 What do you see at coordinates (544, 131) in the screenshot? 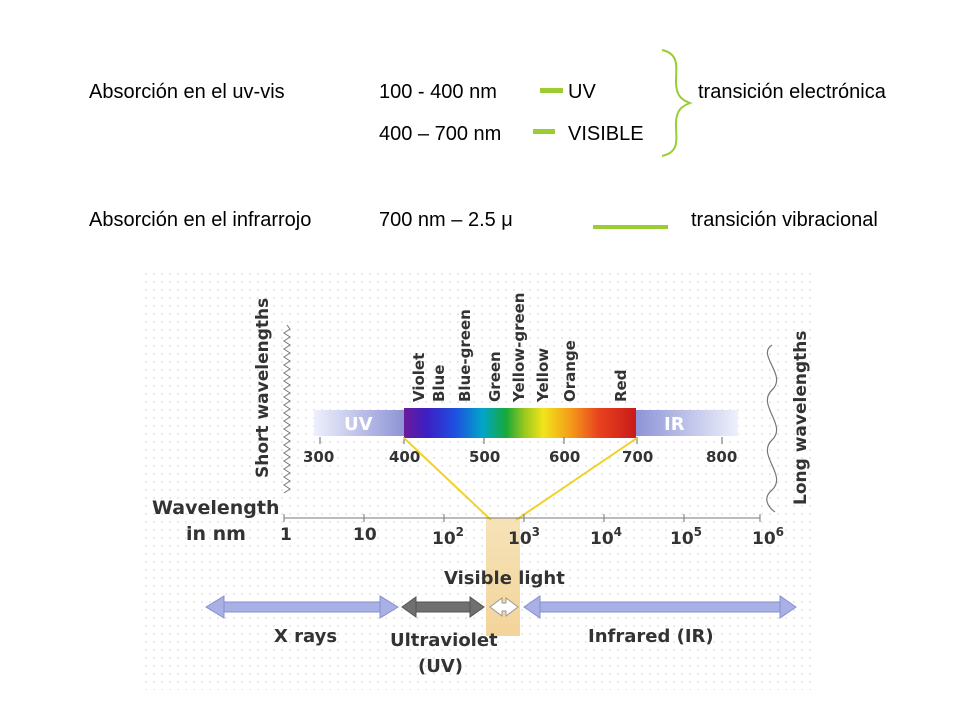
I see `visible-connector-bar` at bounding box center [544, 131].